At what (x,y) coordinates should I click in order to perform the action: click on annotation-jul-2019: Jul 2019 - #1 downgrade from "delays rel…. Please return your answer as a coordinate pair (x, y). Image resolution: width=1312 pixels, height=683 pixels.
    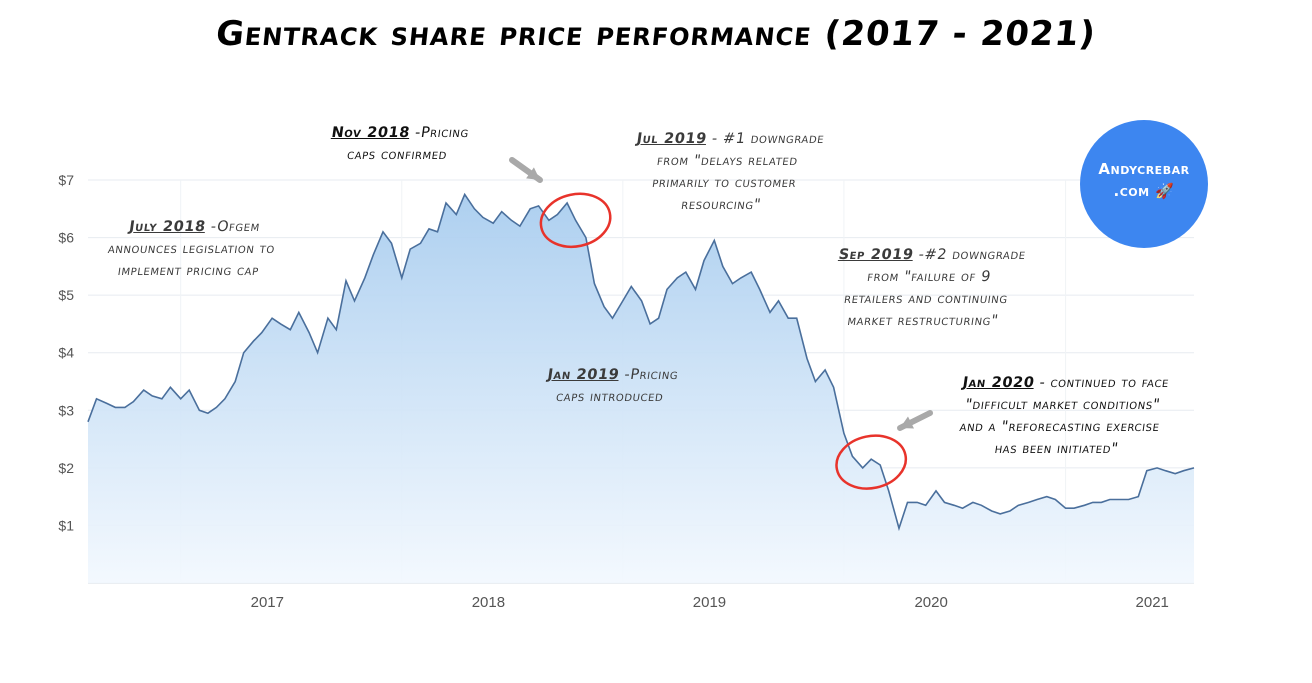
    Looking at the image, I should click on (730, 172).